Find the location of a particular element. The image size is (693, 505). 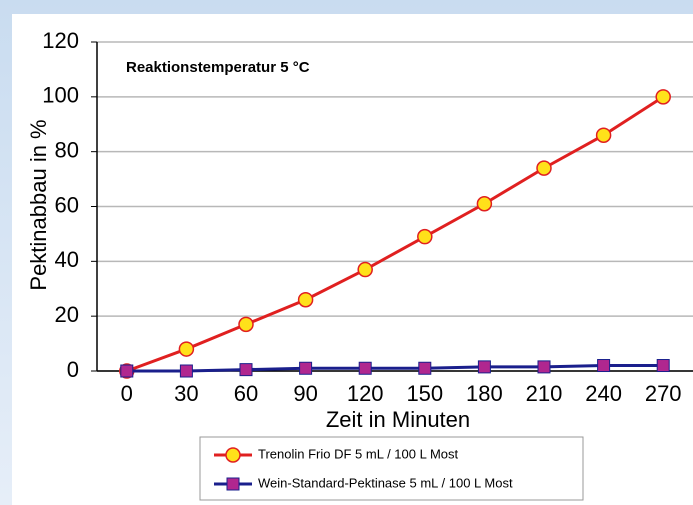

series-line is located at coordinates (395, 368).